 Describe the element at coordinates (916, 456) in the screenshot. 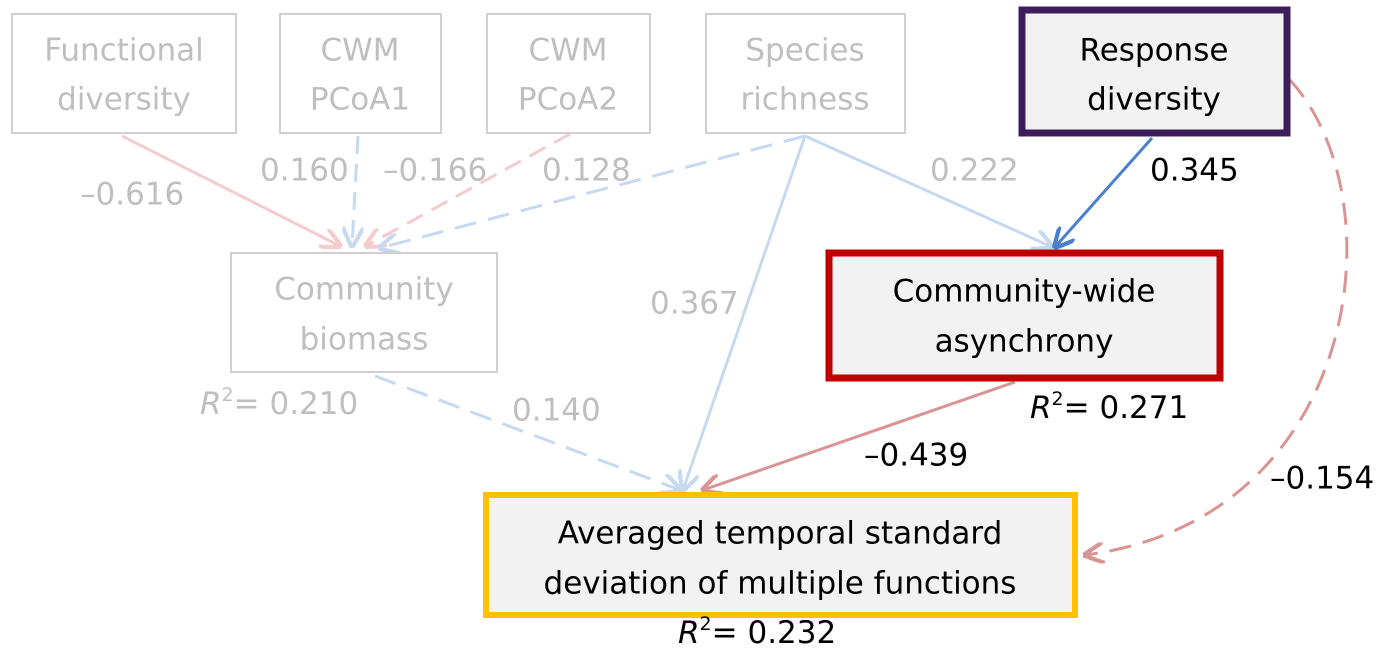

I see `edge-label: –0.439` at that location.